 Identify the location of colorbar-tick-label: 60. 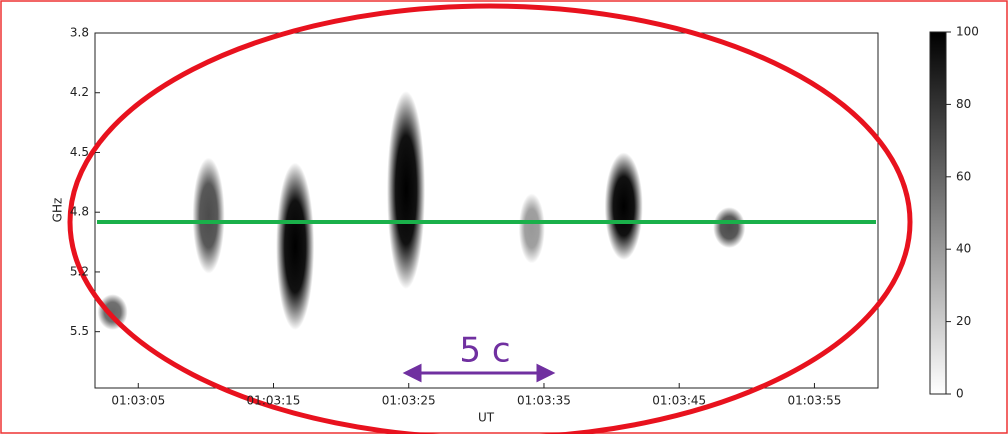
(963, 176).